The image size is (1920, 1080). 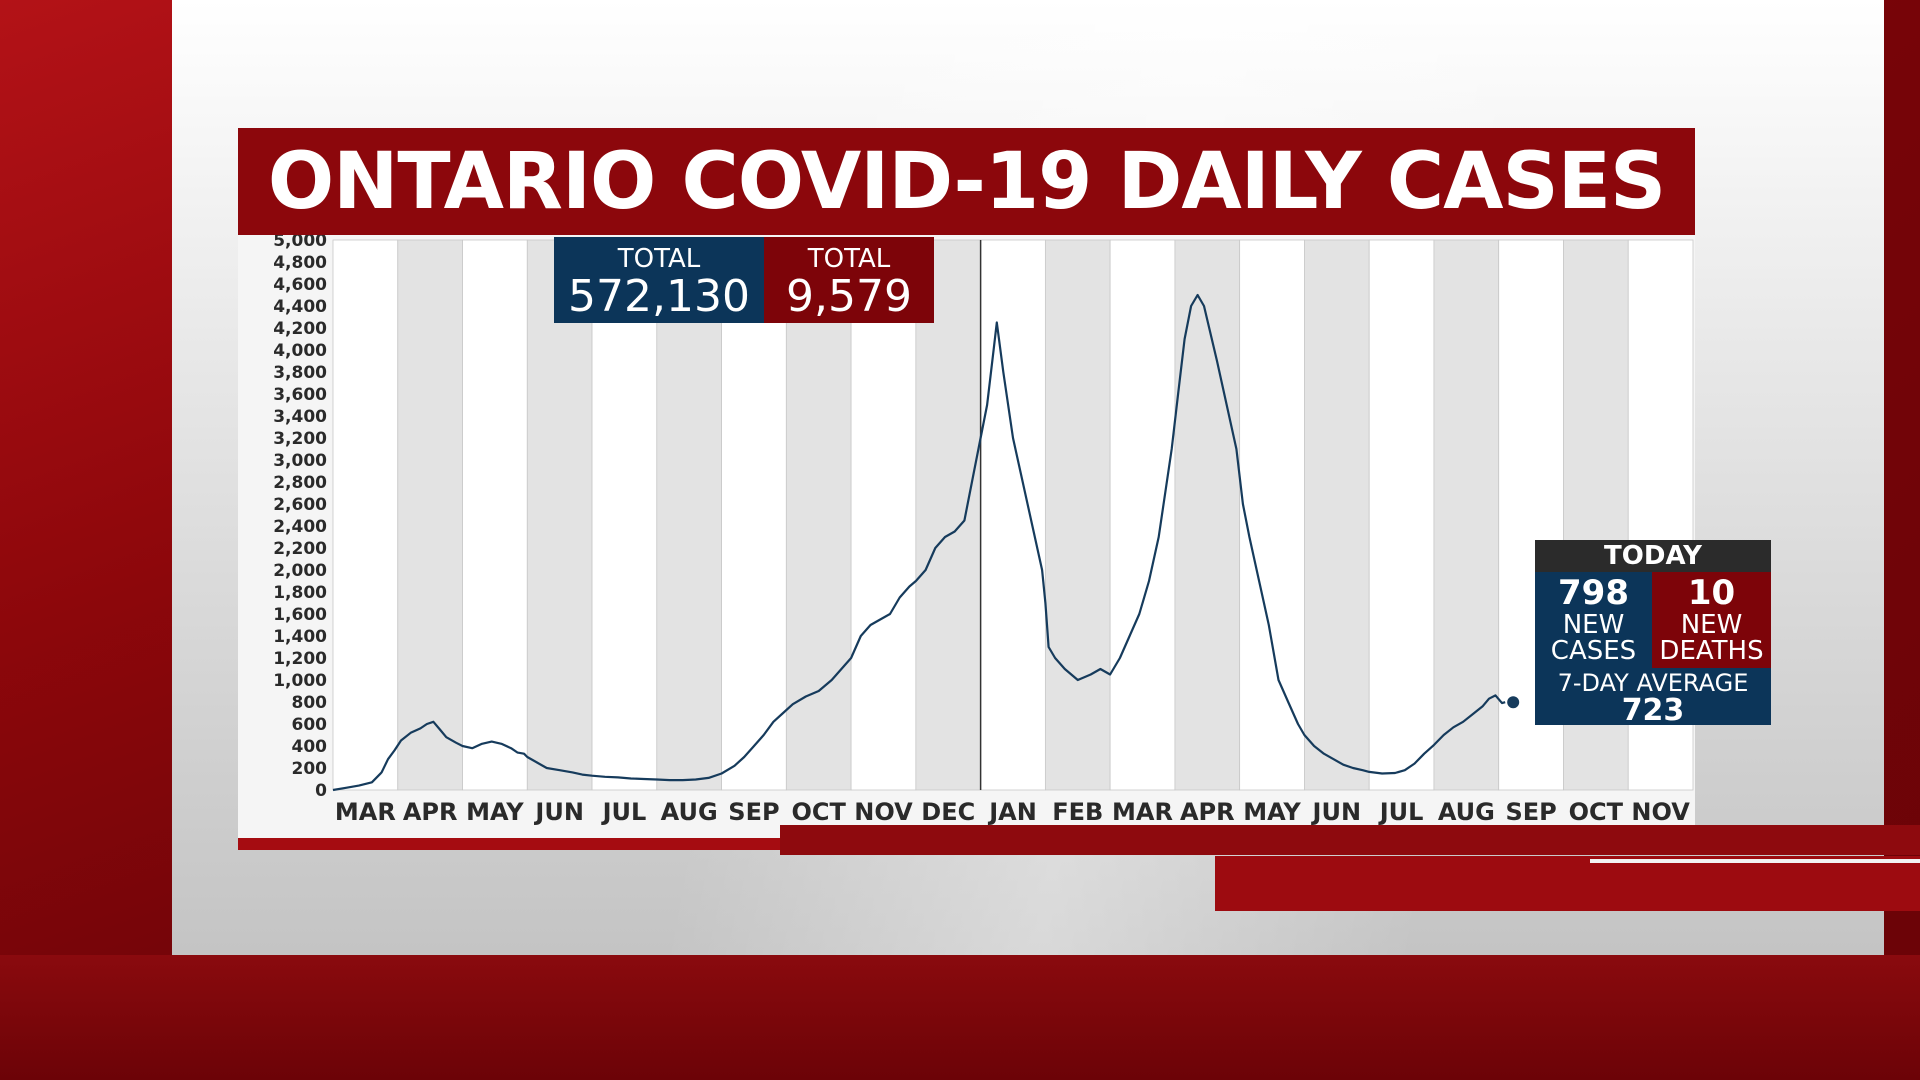 What do you see at coordinates (1593, 625) in the screenshot?
I see `new-cases-label-line1: NEW` at bounding box center [1593, 625].